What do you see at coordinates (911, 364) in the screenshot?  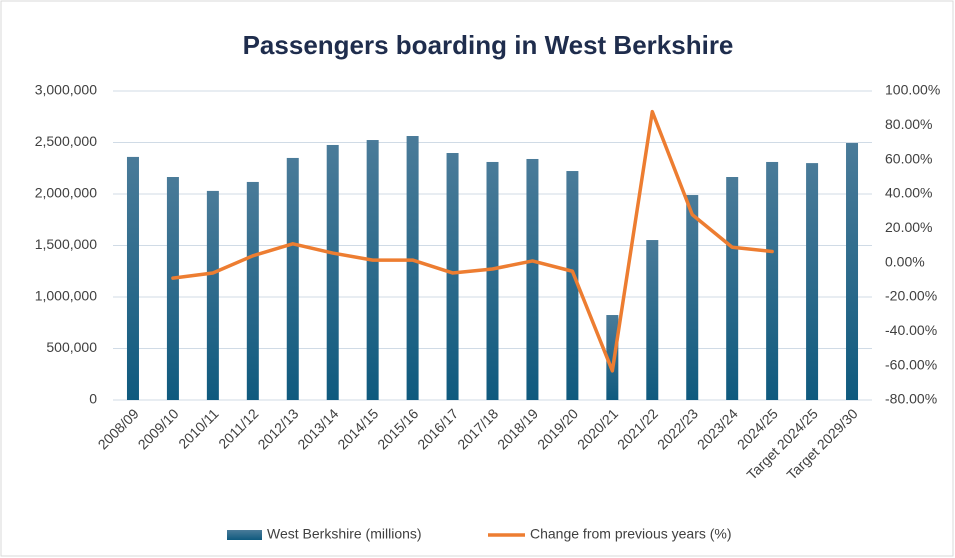 I see `y2-tick-label: -60.00%` at bounding box center [911, 364].